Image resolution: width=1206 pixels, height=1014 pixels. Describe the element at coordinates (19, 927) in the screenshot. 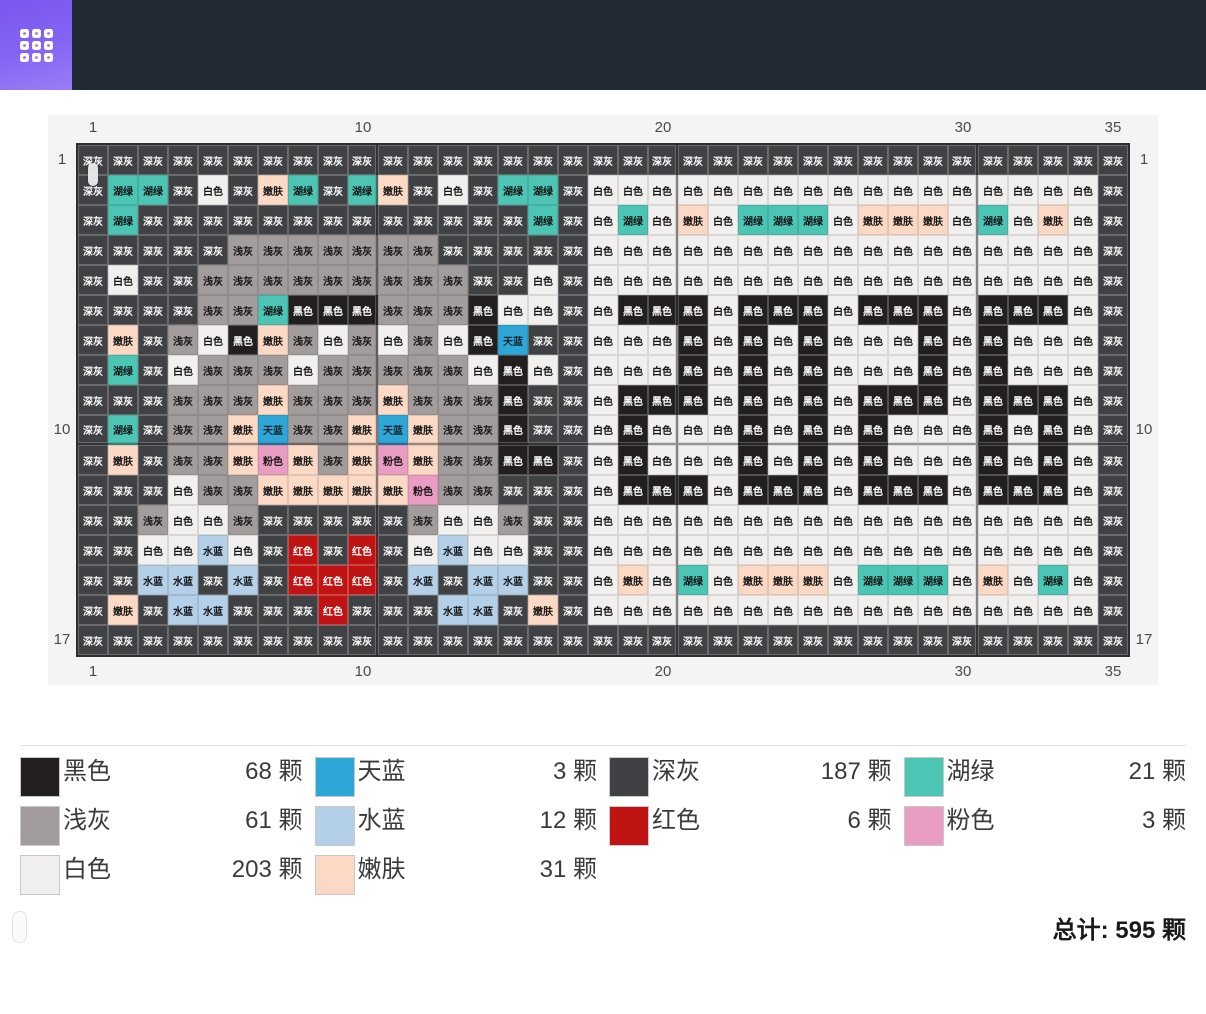

I see `side-handle` at that location.